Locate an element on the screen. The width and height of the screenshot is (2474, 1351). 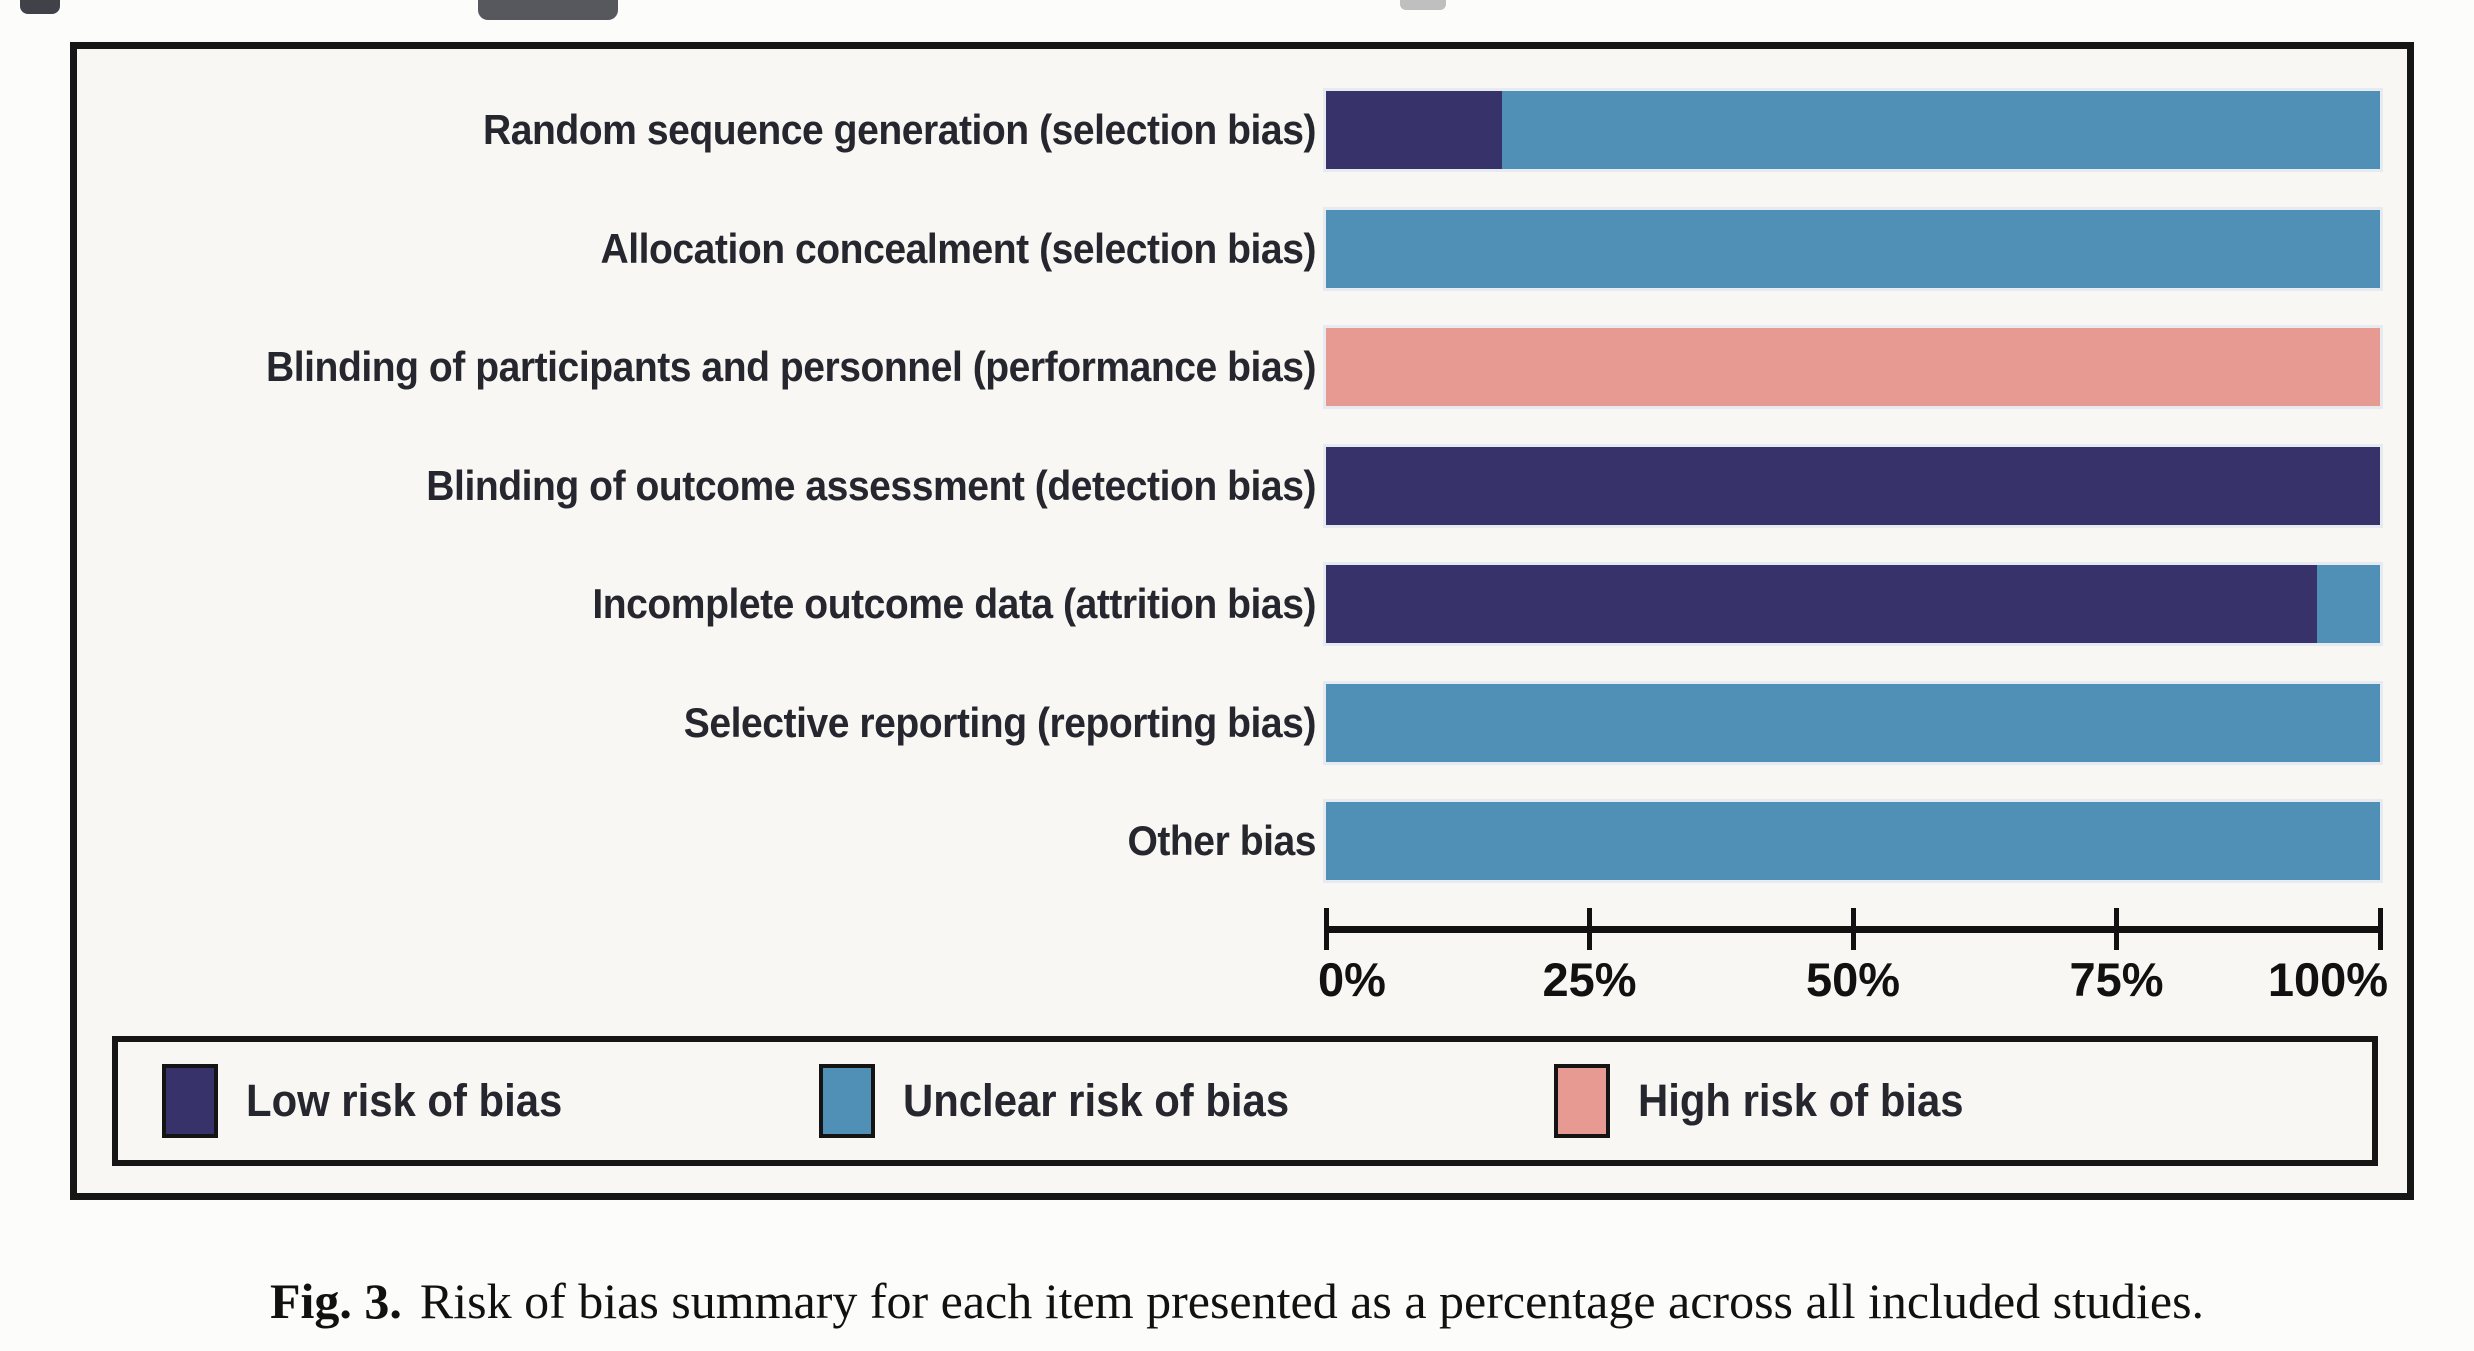
legend-swatch-low-risk-of-bias is located at coordinates (190, 1101).